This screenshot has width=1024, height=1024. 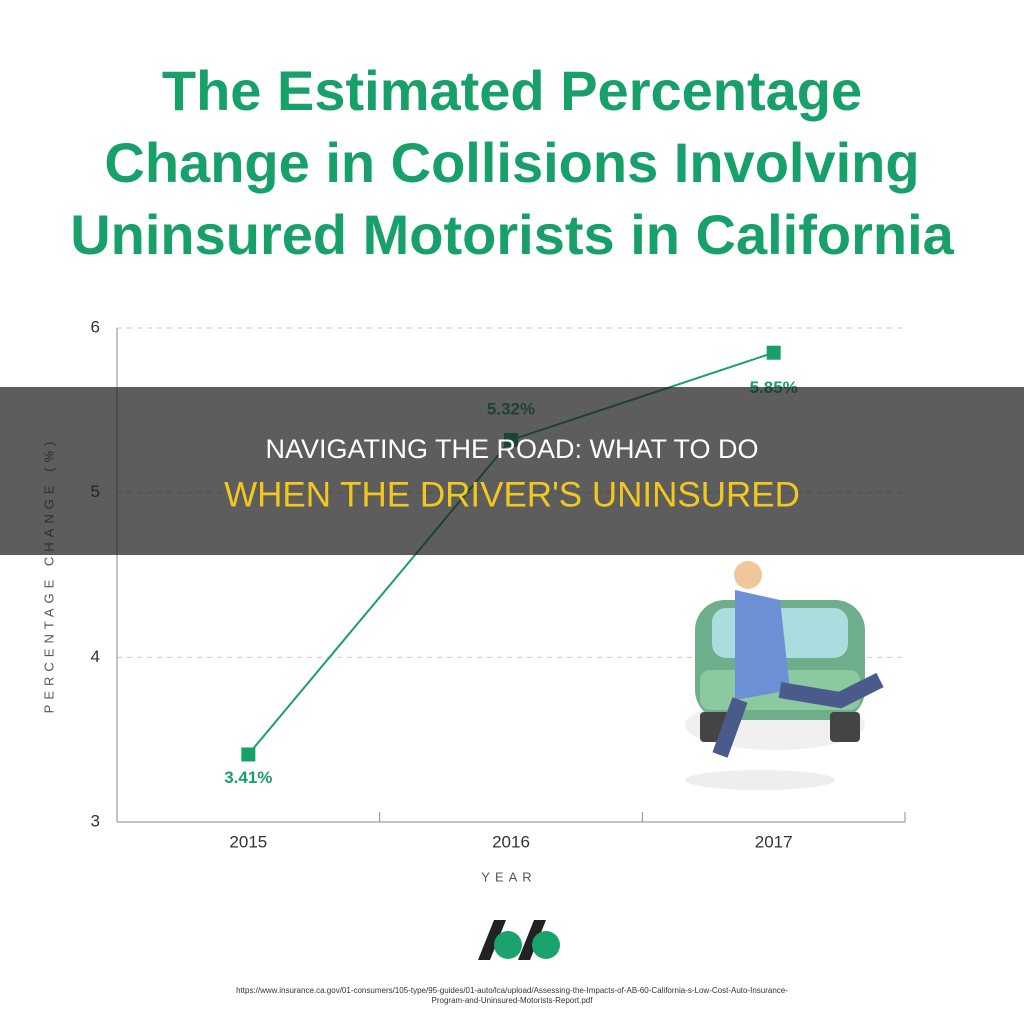 I want to click on banner-line1: NAVIGATING THE ROAD: WHAT TO DO, so click(x=511, y=449).